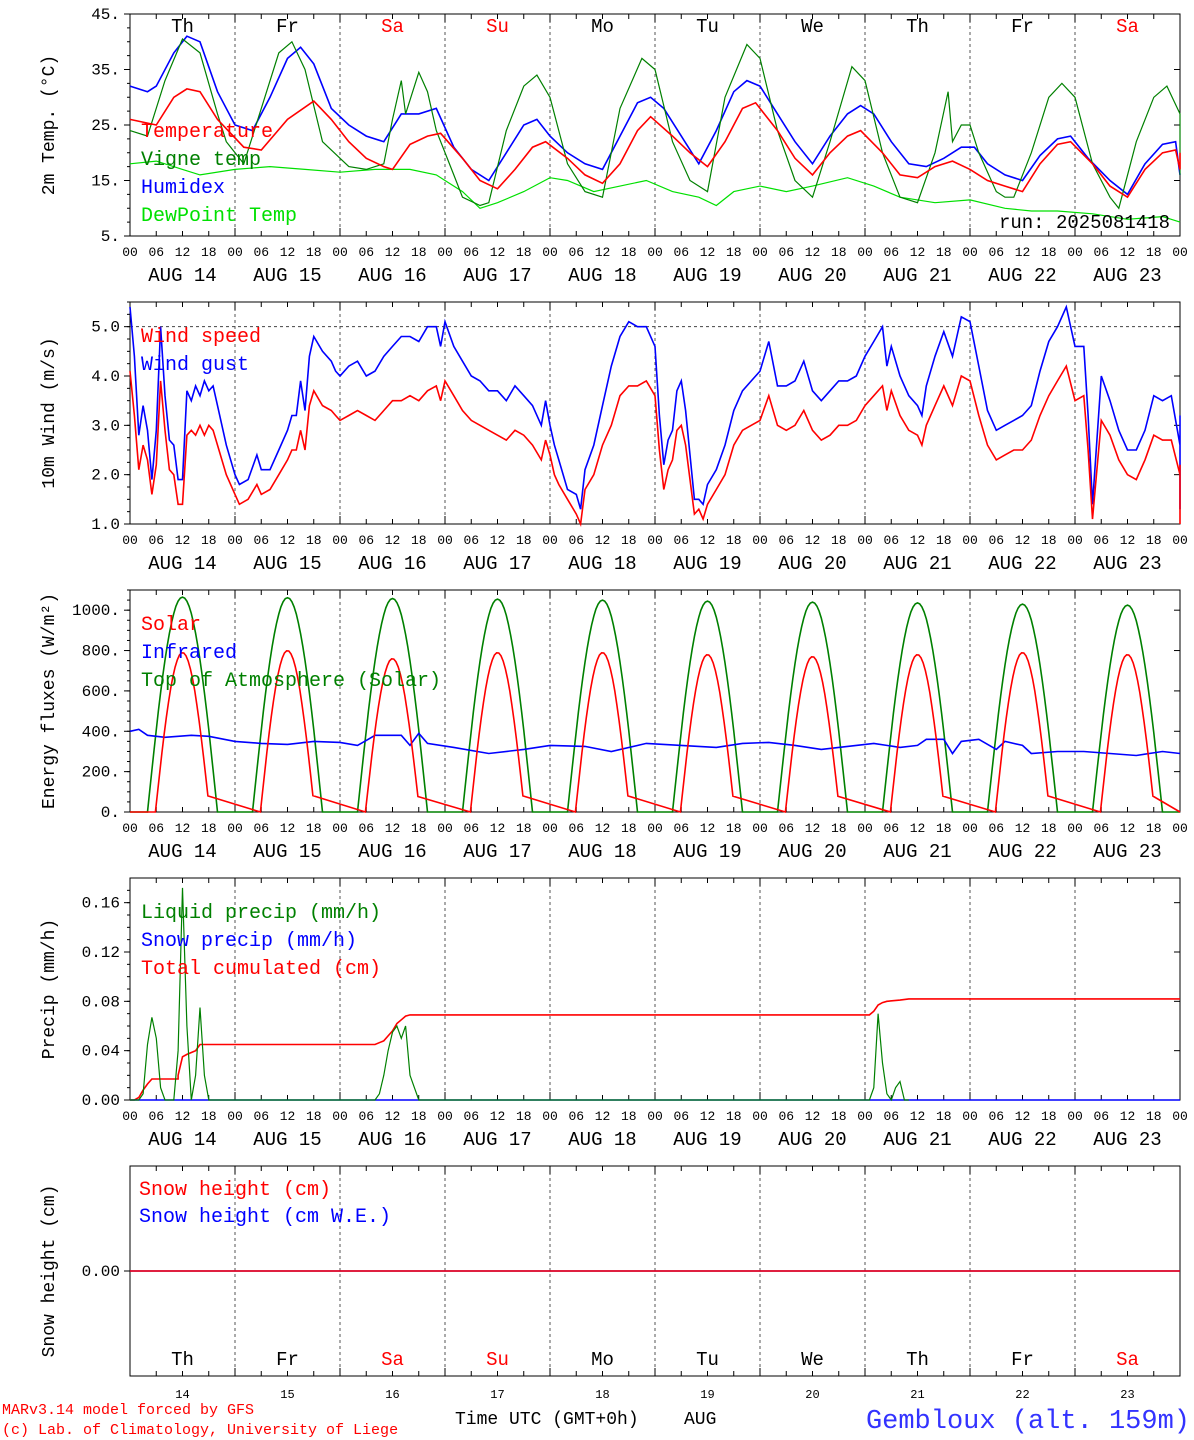 Image resolution: width=1194 pixels, height=1440 pixels. I want to click on legend-entry: Humidex, so click(183, 188).